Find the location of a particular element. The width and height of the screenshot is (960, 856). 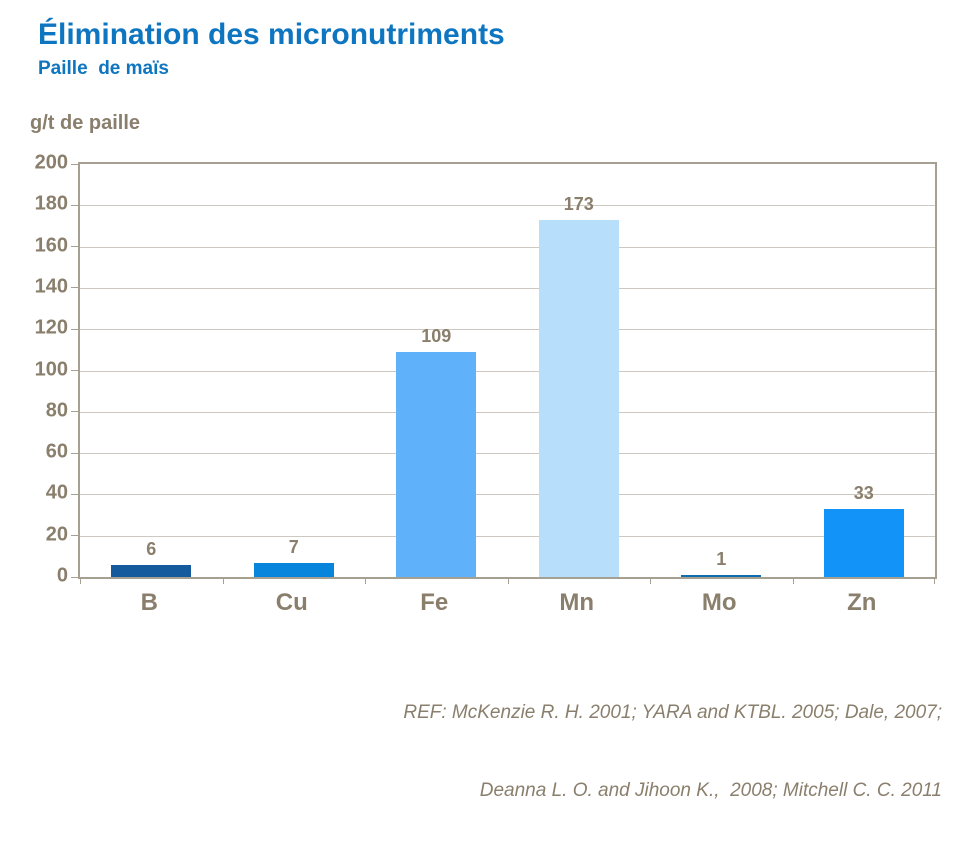

x-axis-category-label: Zn is located at coordinates (862, 602).